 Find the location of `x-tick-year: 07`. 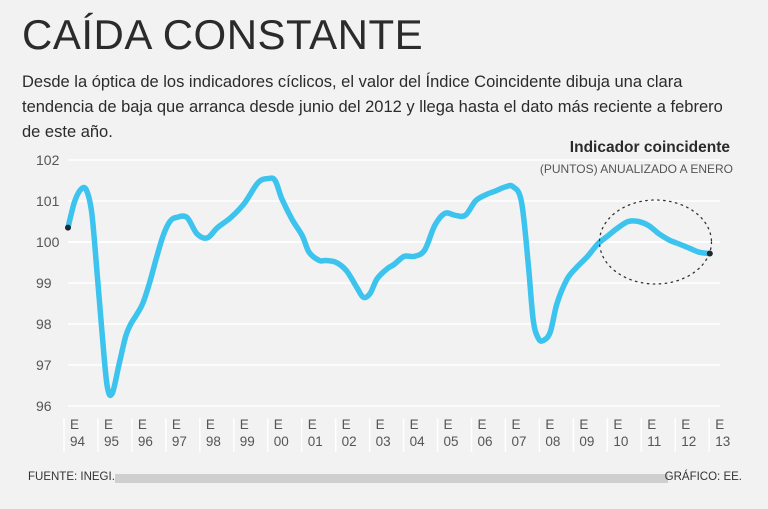

x-tick-year: 07 is located at coordinates (518, 441).